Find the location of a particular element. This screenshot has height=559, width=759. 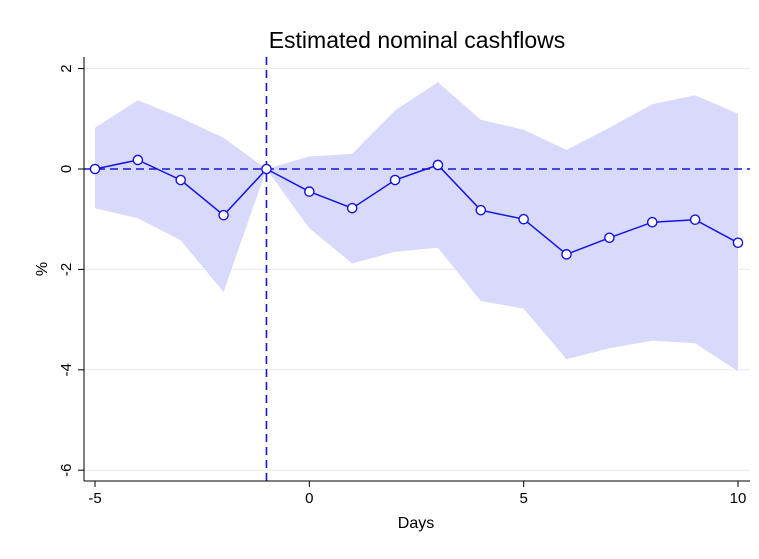

y-axis-label: % is located at coordinates (42, 269).